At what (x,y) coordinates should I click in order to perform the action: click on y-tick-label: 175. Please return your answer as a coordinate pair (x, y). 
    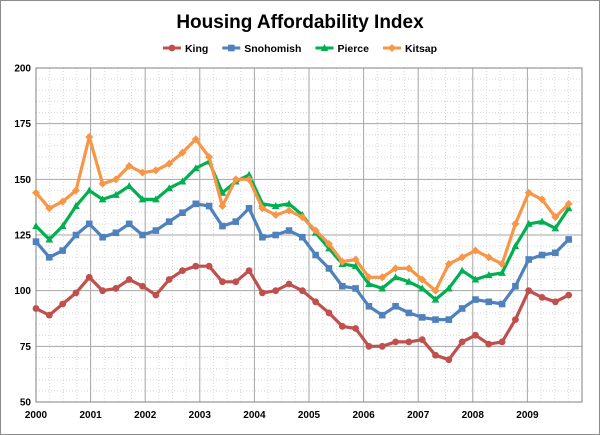
    Looking at the image, I should click on (22, 124).